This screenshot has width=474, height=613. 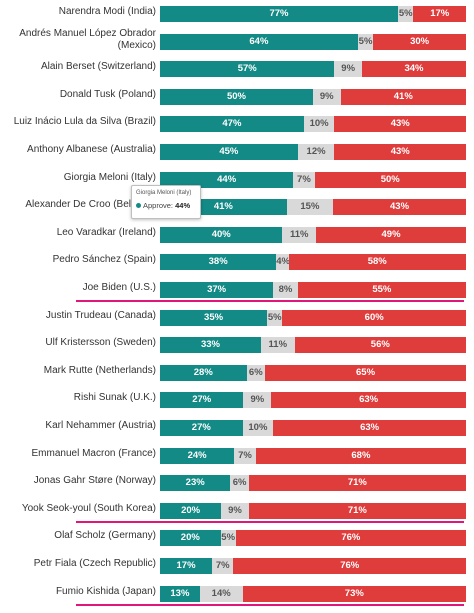 What do you see at coordinates (259, 41) in the screenshot?
I see `bar-segment-approve: 64%` at bounding box center [259, 41].